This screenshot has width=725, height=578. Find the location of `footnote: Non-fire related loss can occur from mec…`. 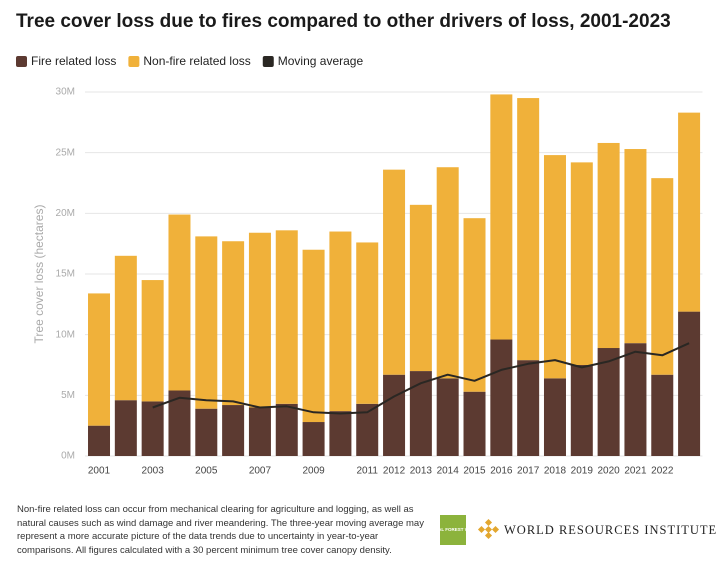

footnote: Non-fire related loss can occur from mec… is located at coordinates (220, 530).